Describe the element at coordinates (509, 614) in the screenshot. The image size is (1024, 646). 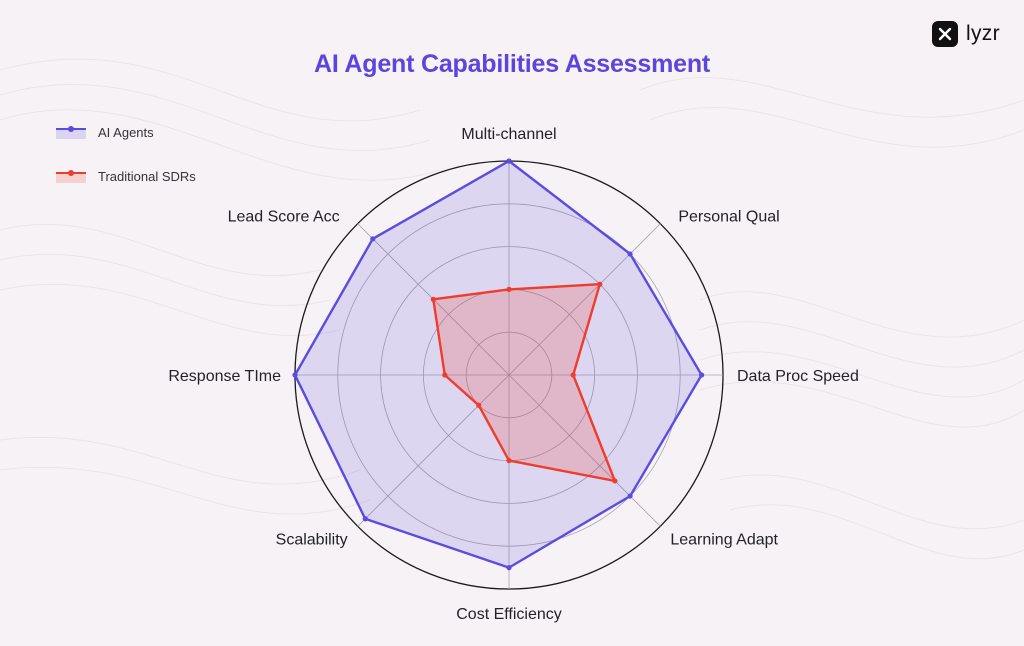
I see `axis-label-cost-efficiency: Cost Efficiency` at that location.